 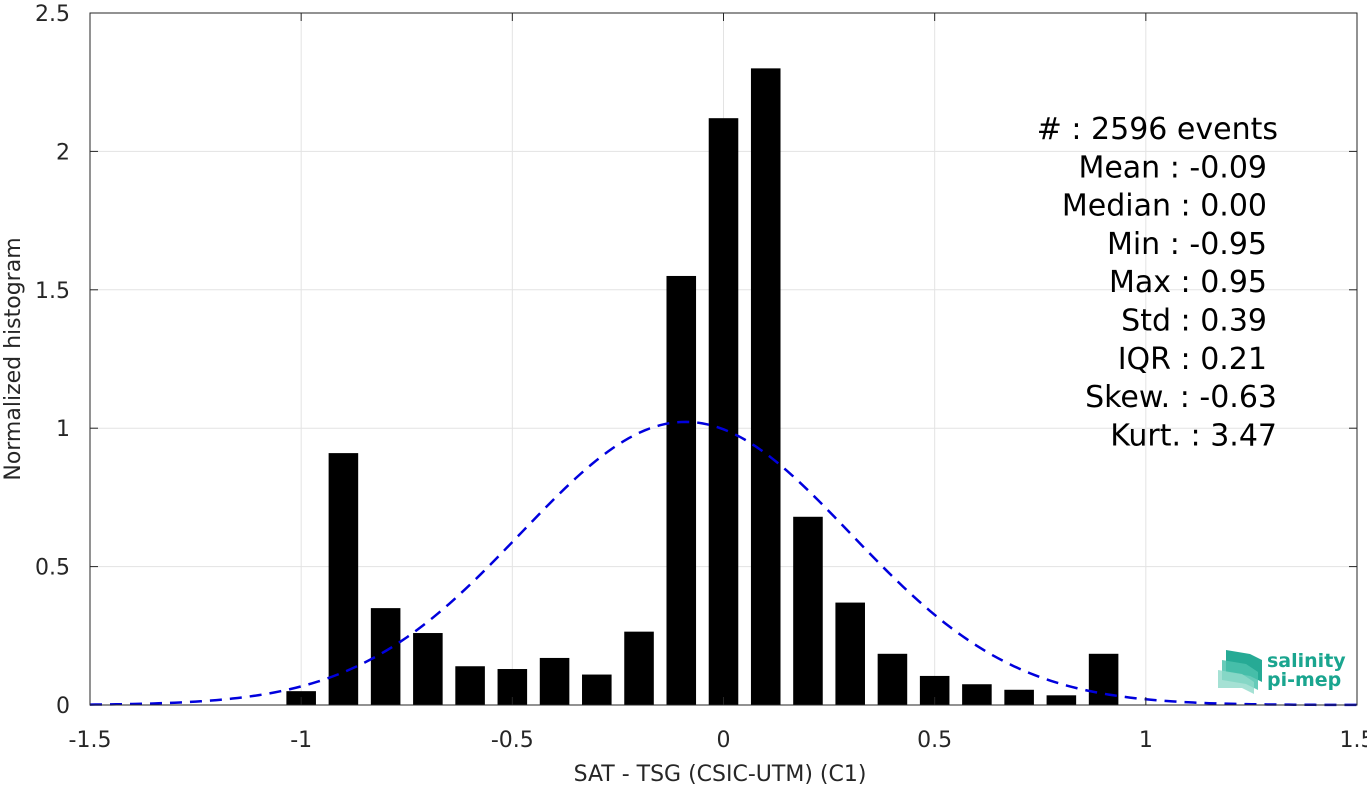 What do you see at coordinates (63, 152) in the screenshot?
I see `y-tick-label: 2` at bounding box center [63, 152].